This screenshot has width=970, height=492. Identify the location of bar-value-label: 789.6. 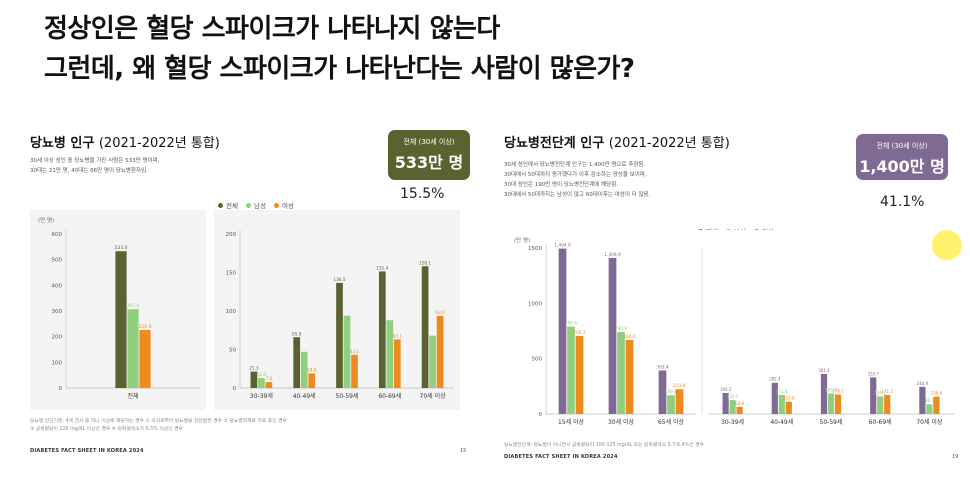
(571, 324).